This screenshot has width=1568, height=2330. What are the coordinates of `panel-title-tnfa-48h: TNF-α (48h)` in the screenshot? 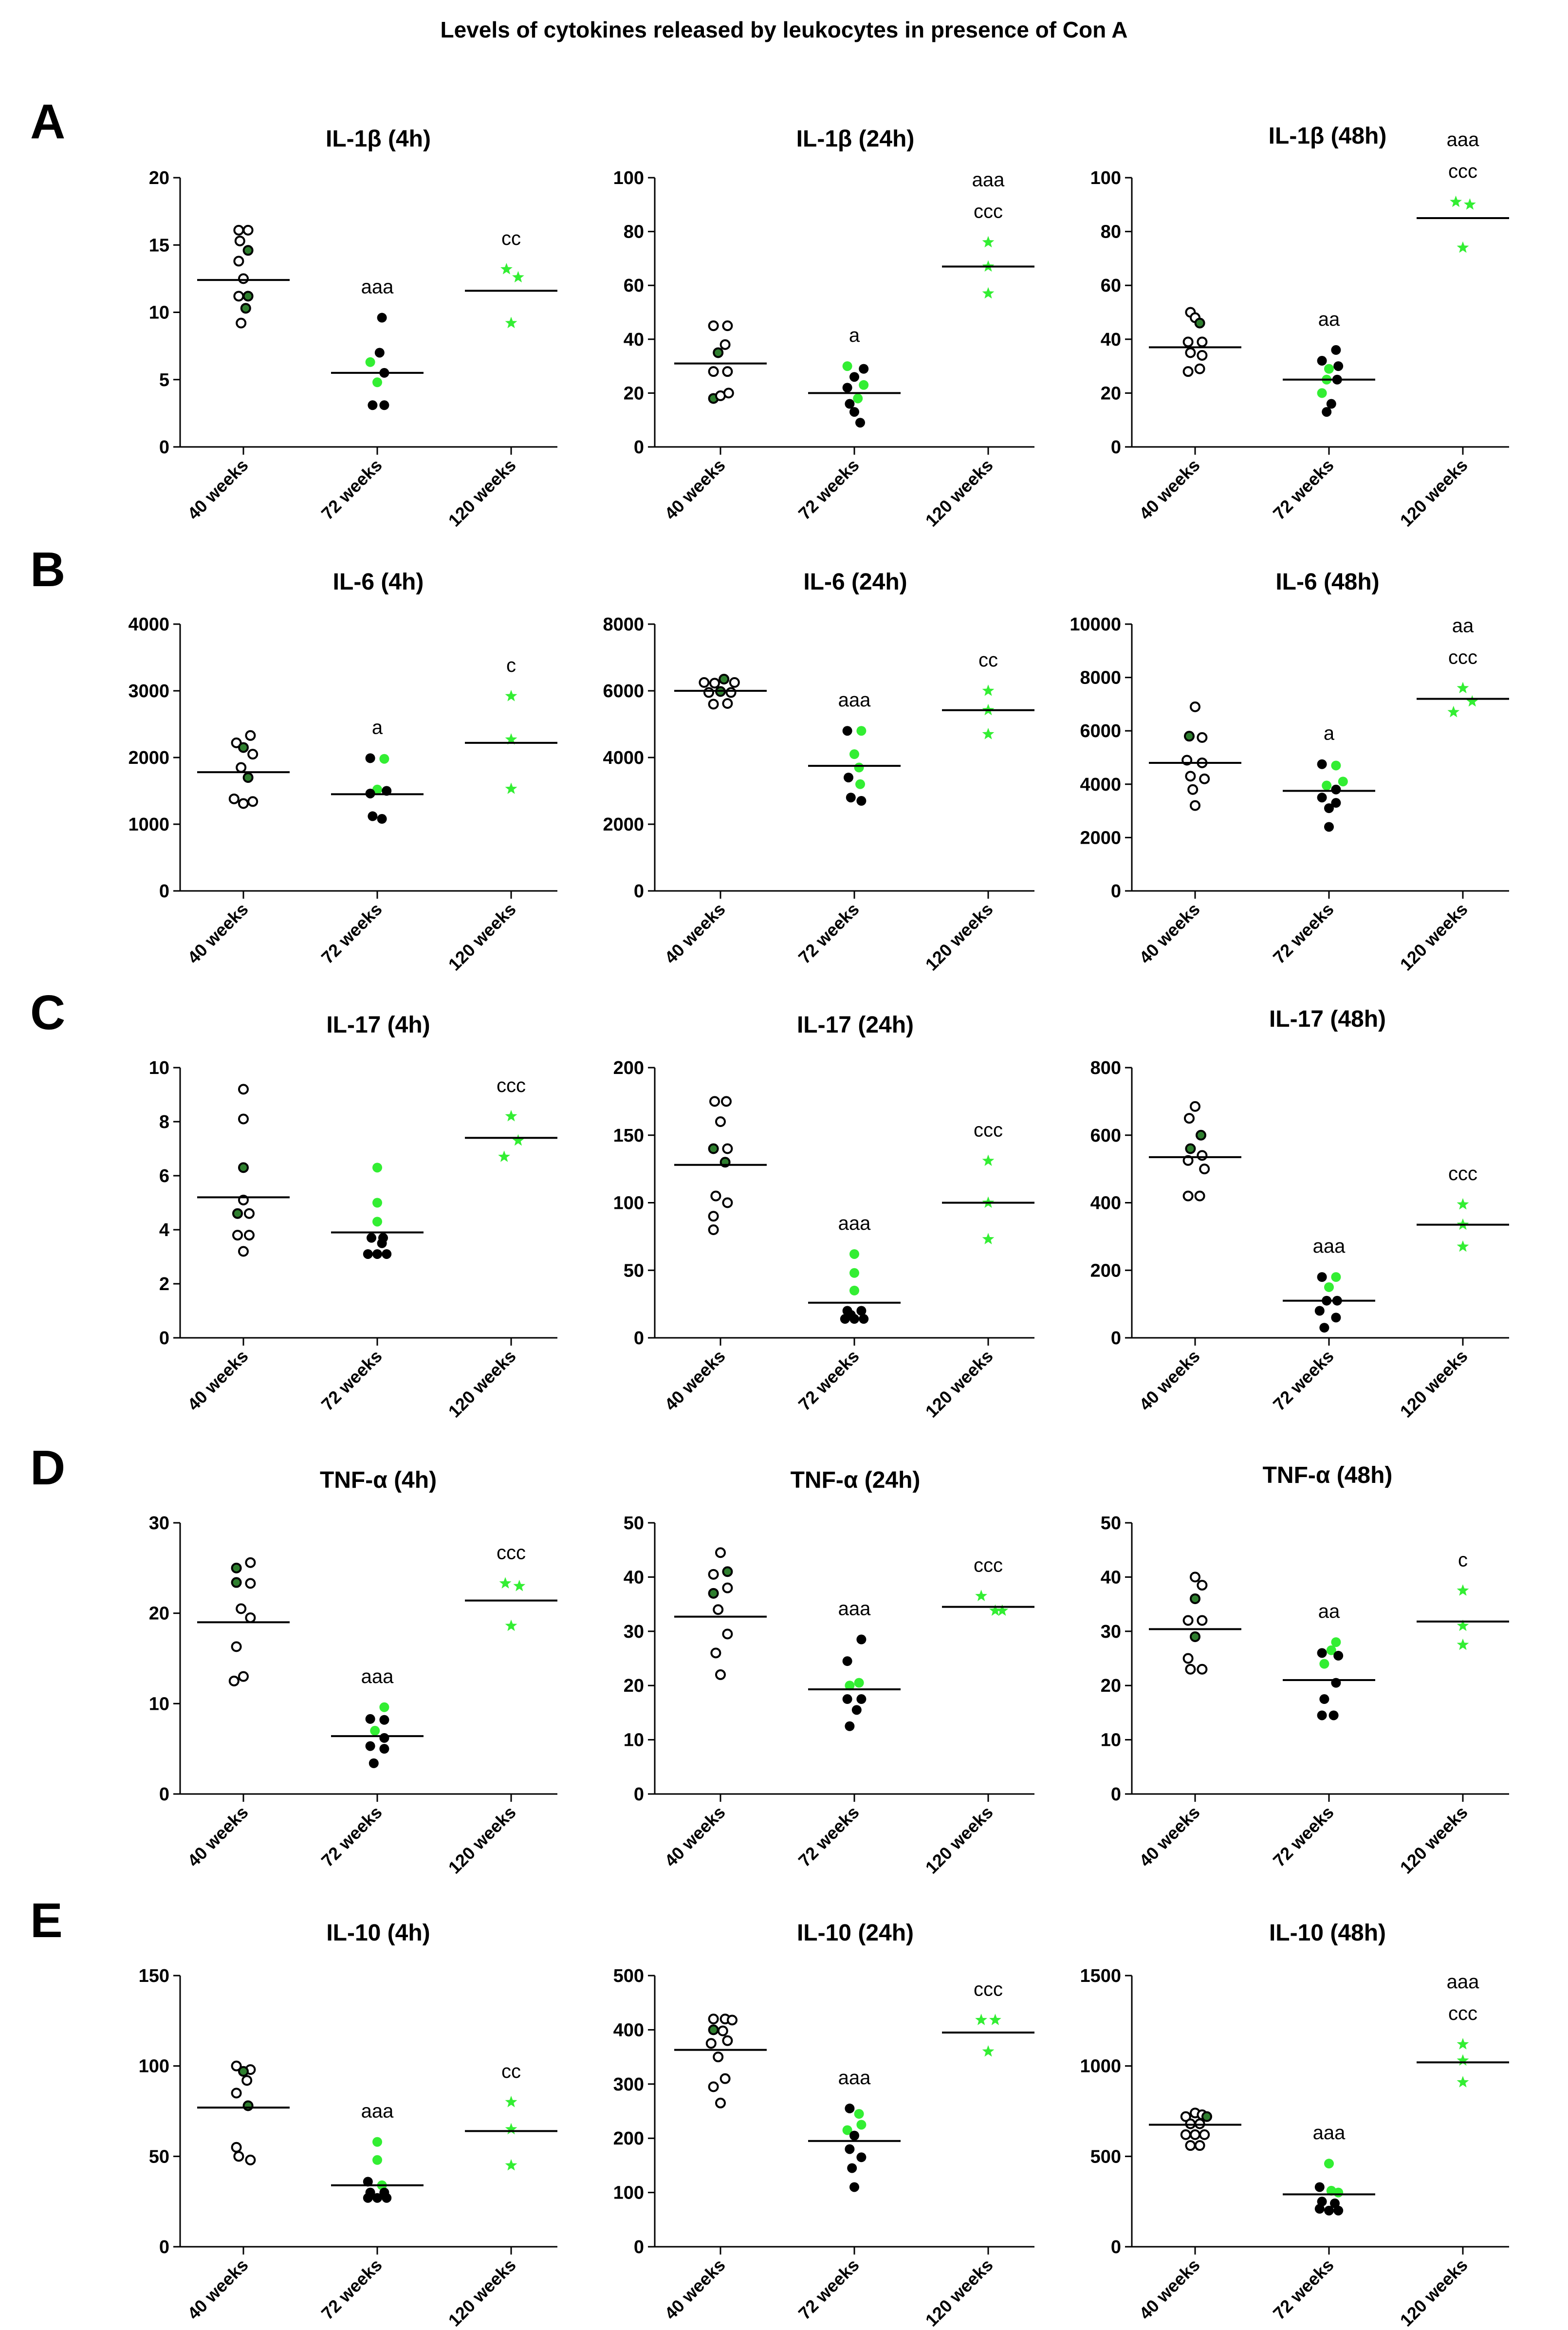 It's located at (1327, 1475).